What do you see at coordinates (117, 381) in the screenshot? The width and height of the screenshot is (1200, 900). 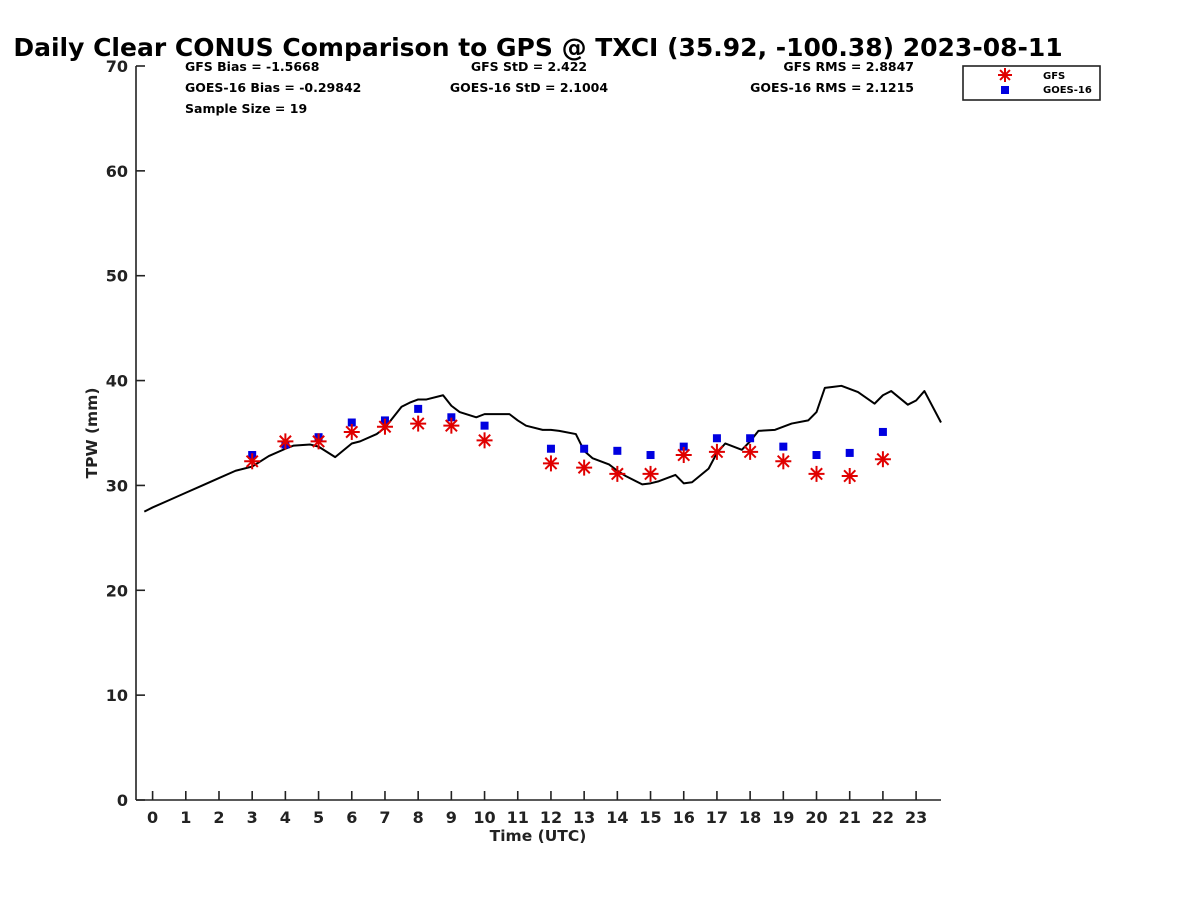 I see `y-tick-label: 40` at bounding box center [117, 381].